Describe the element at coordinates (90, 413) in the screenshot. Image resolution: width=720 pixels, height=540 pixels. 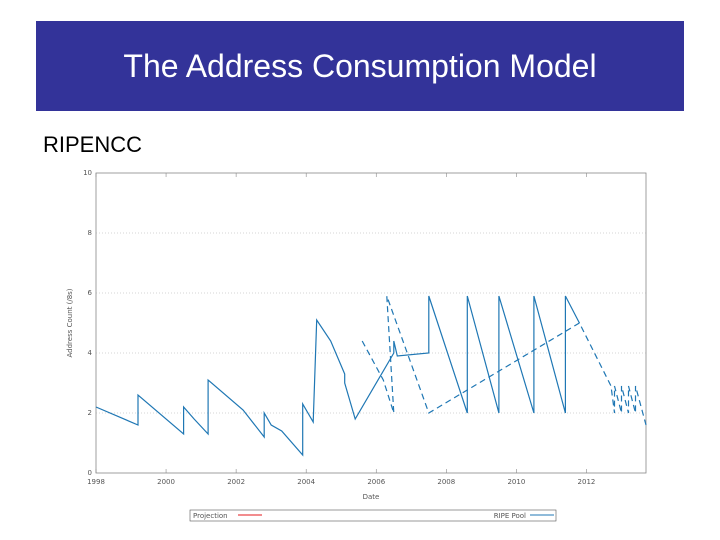
I see `y-tick-label: 2` at that location.